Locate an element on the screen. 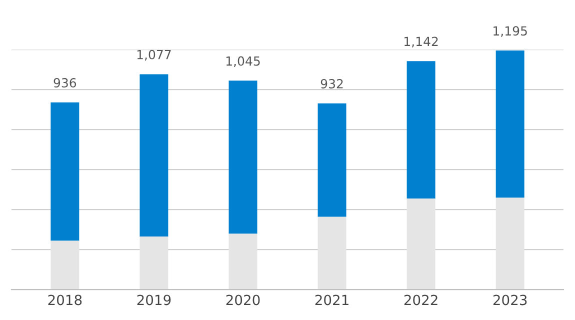 Image resolution: width=575 pixels, height=320 pixels. annotation: 1,077 is located at coordinates (154, 55).